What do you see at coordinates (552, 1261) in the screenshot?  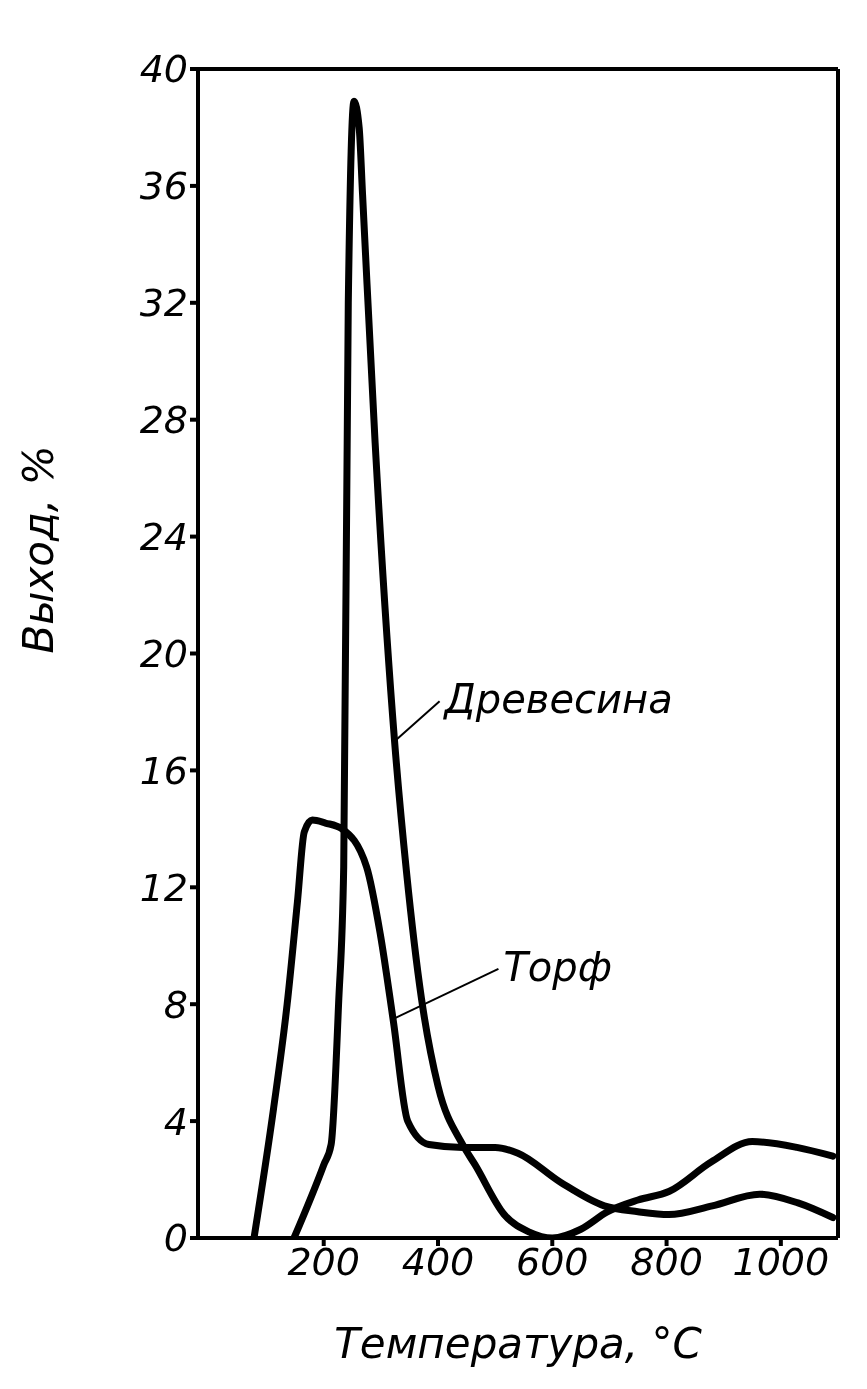 I see `x-tick-label: 600` at bounding box center [552, 1261].